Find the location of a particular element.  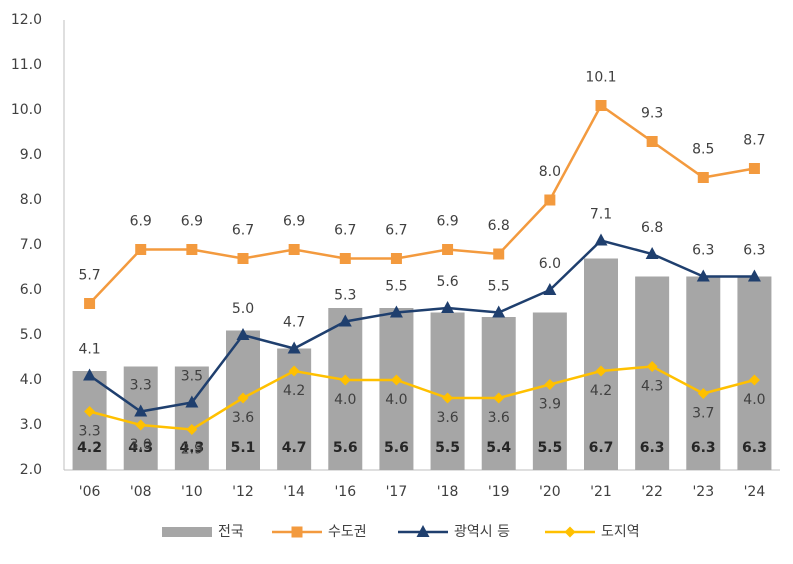

bar-value-label: 4.2 is located at coordinates (89, 448).